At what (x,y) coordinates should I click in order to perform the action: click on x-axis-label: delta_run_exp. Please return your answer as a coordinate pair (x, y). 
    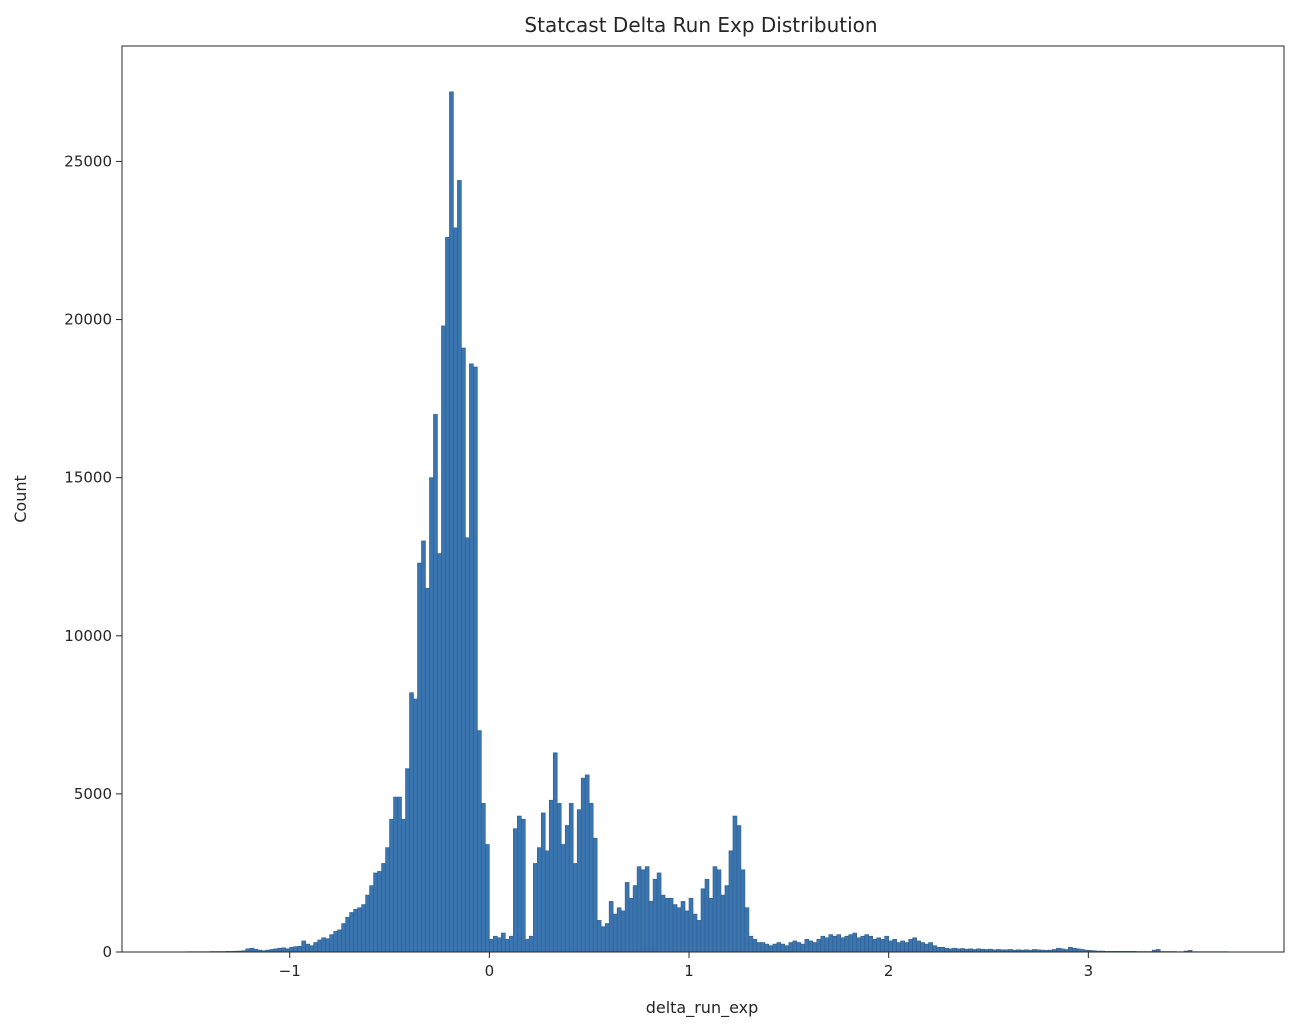
    Looking at the image, I should click on (702, 1008).